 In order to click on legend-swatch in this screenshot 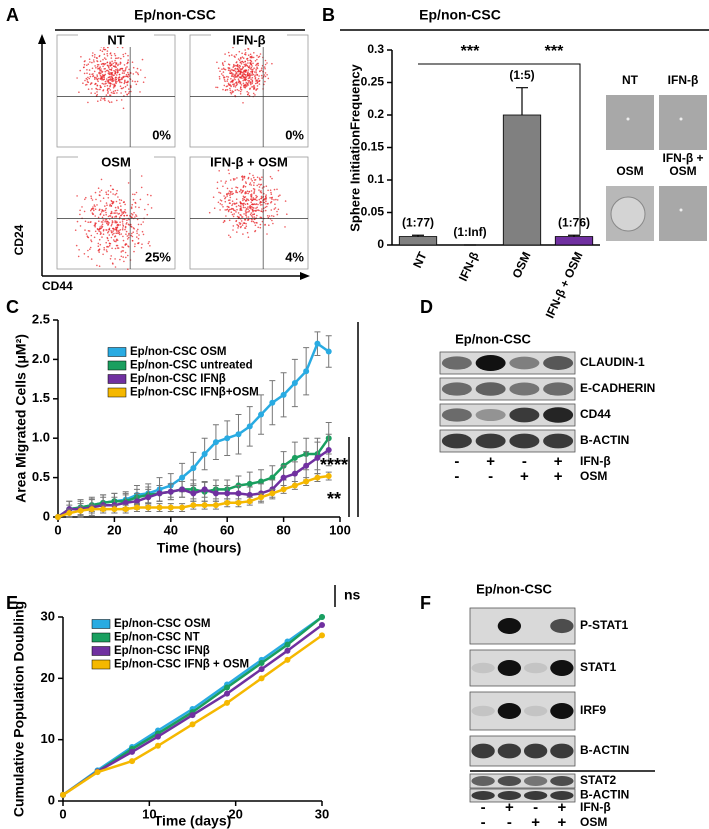, I will do `click(101, 664)`.